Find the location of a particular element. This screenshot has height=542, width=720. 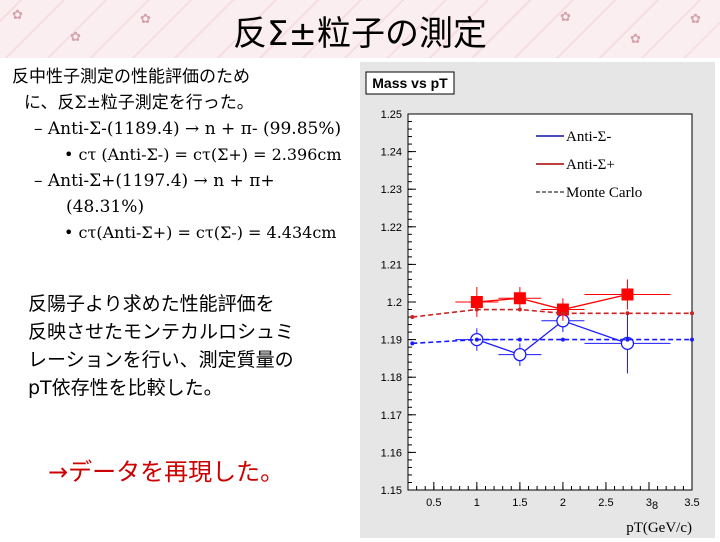

paragraph-line: レーションを行い、測定質量の is located at coordinates (161, 360).